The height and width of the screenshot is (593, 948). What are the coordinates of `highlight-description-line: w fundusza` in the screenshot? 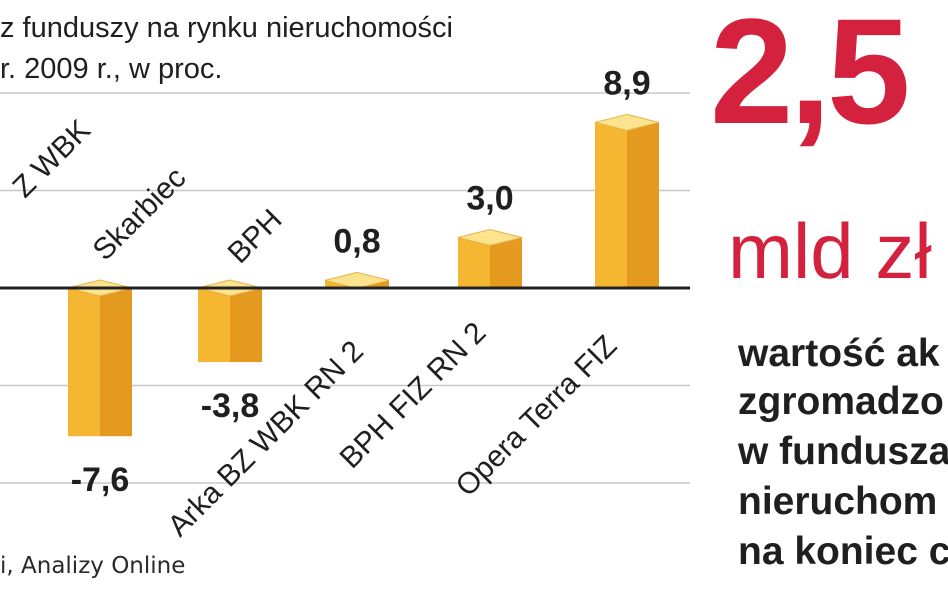 It's located at (843, 451).